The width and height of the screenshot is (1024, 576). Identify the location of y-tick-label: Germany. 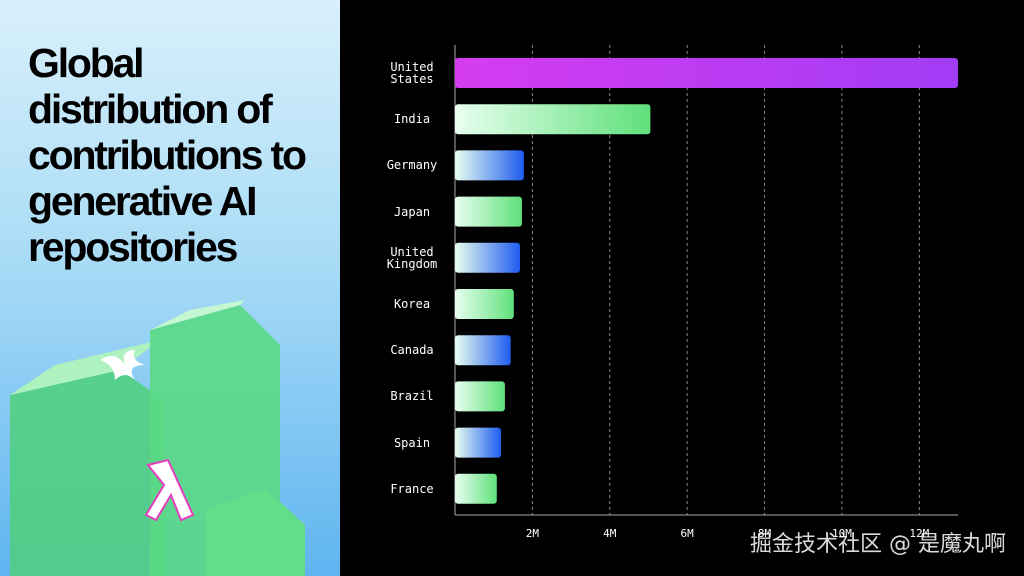
(412, 165).